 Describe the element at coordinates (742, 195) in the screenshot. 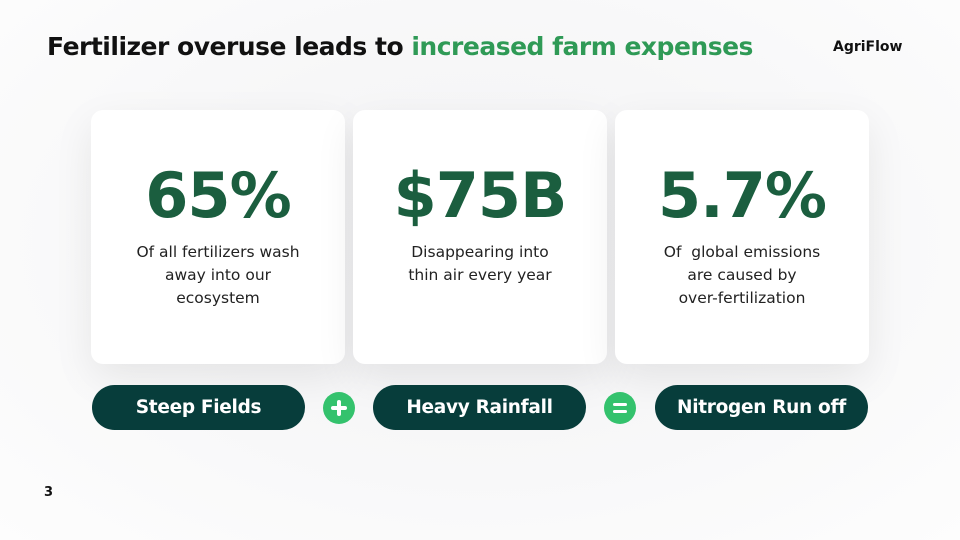

I see `stat-value: 5.7%` at that location.